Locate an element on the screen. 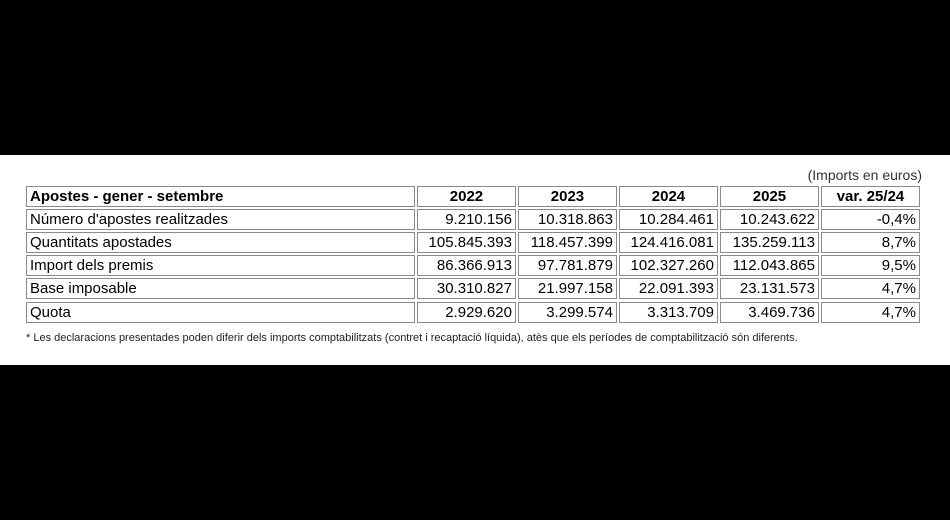 This screenshot has width=950, height=520. table-cell: 9,5% is located at coordinates (870, 265).